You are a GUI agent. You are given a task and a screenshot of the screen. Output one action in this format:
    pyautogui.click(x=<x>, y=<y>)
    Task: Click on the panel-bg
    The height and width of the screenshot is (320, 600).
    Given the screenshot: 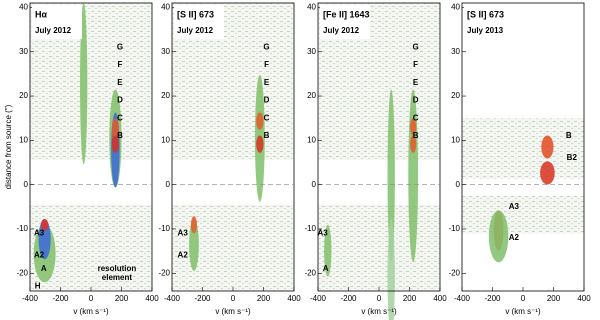 What is the action you would take?
    pyautogui.click(x=523, y=176)
    